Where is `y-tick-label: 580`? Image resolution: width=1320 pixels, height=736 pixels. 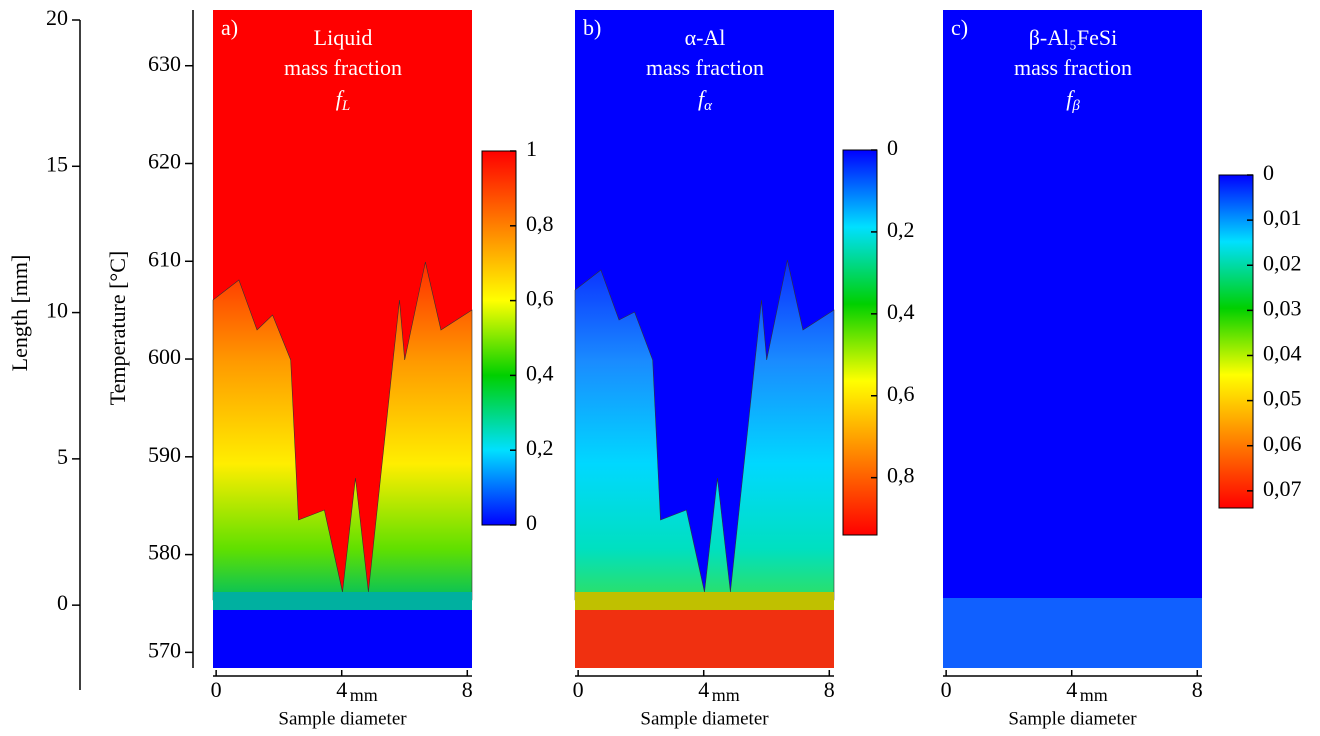
y-tick-label: 580 is located at coordinates (164, 552).